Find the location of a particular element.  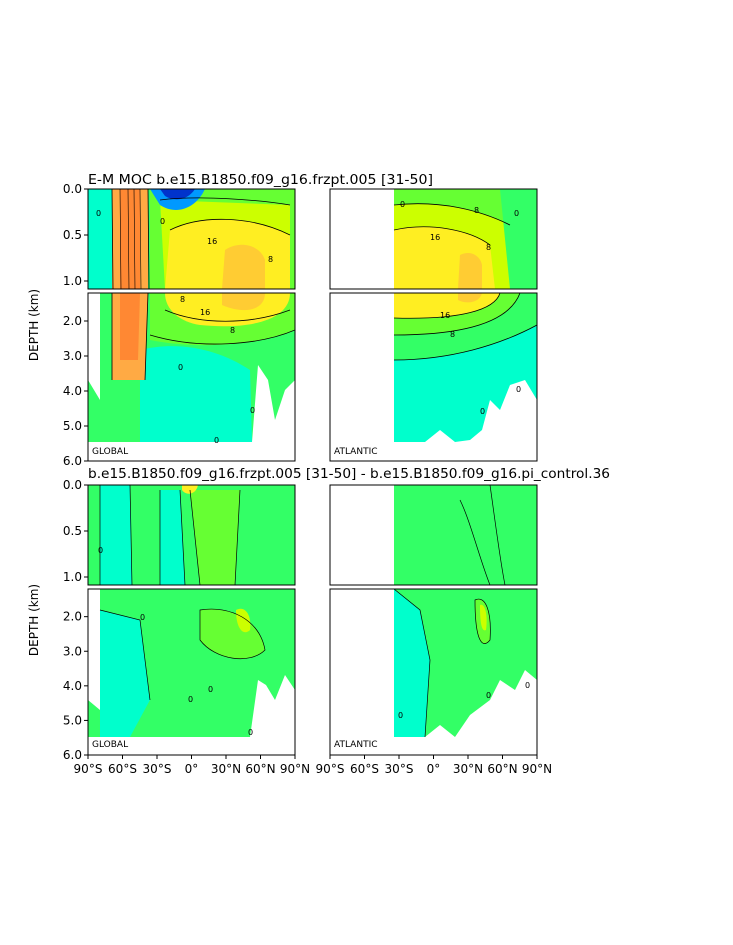

bottom-water-cell is located at coordinates (196, 394).